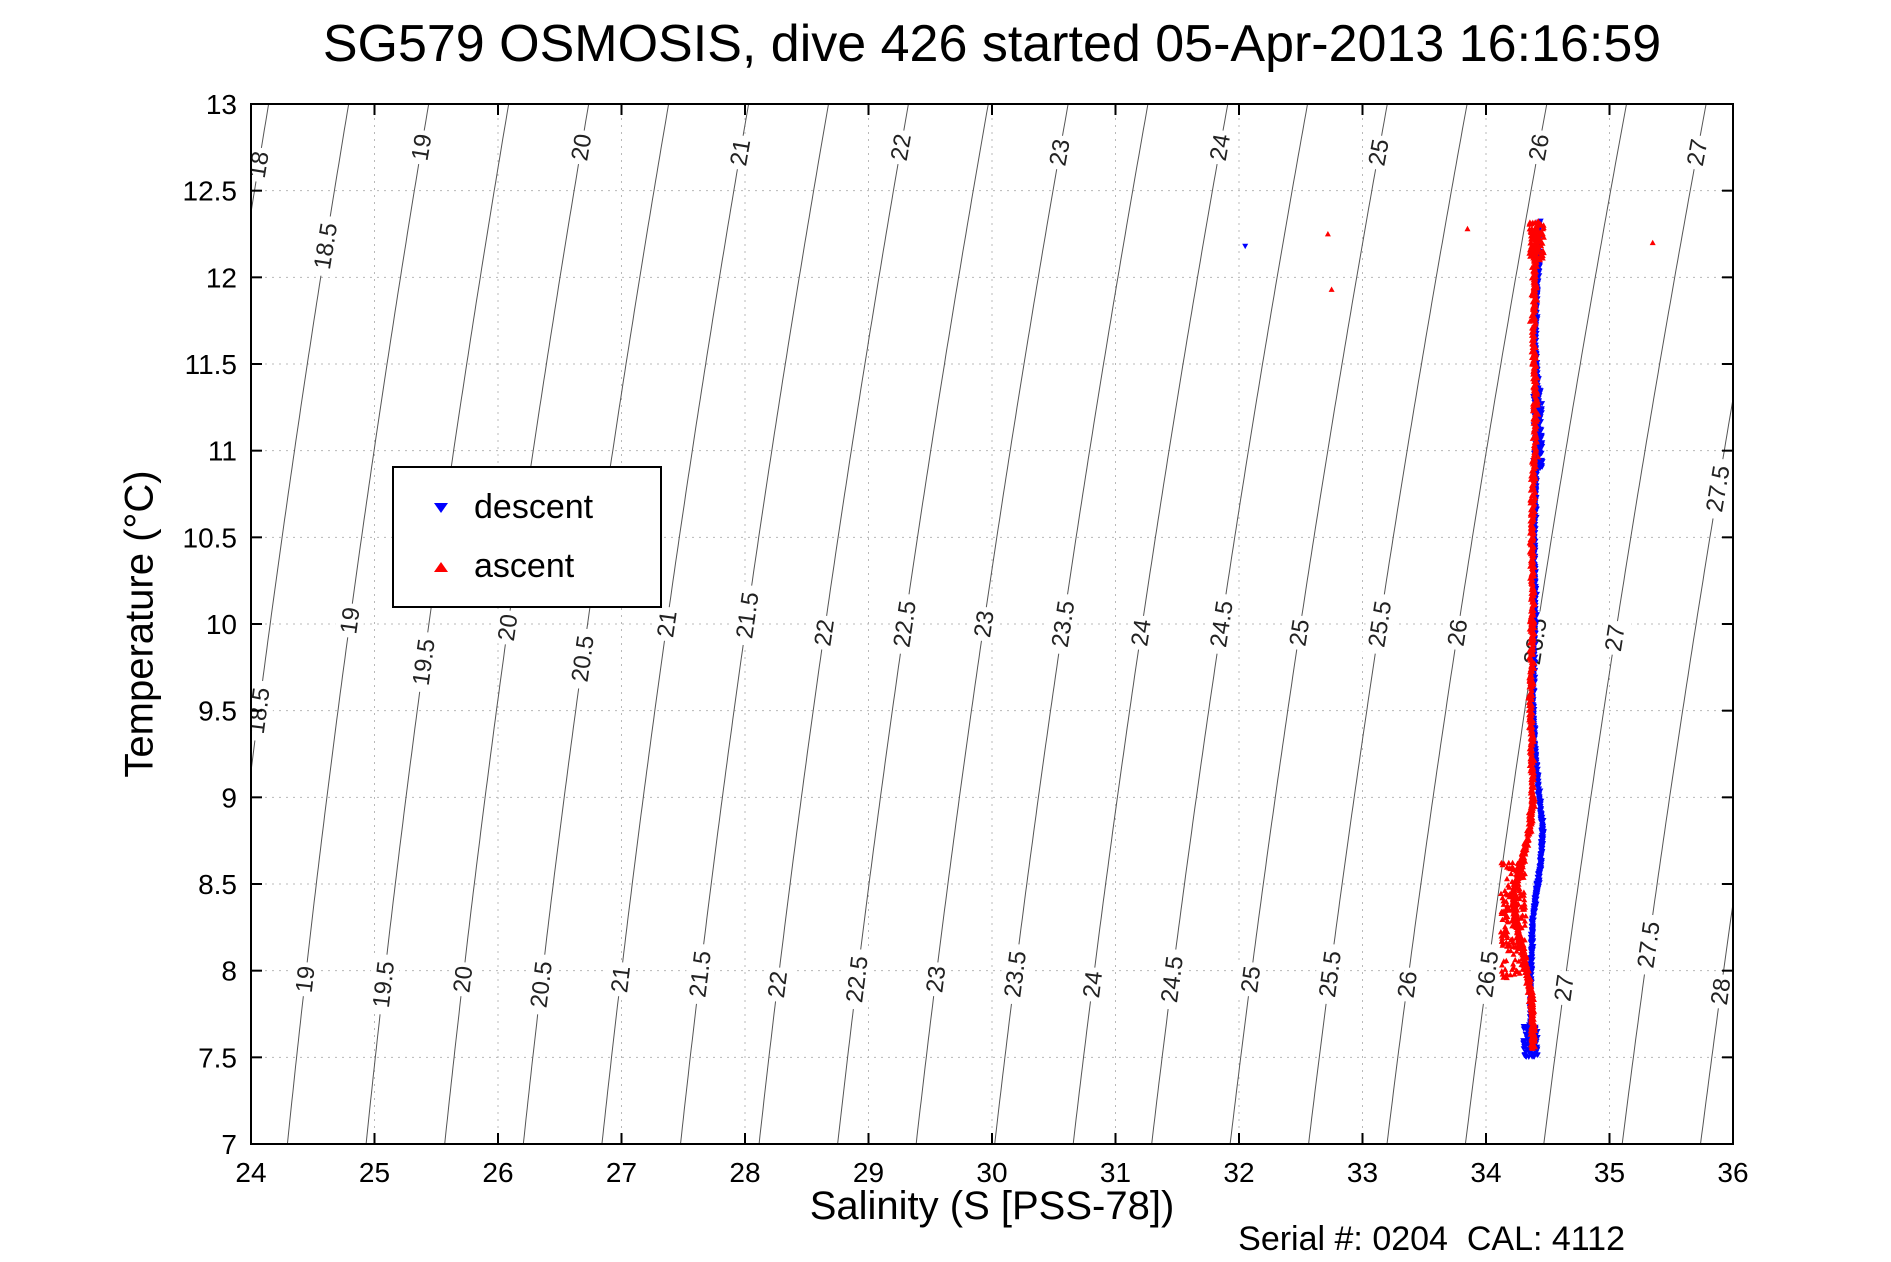 This screenshot has height=1262, width=1891. Describe the element at coordinates (217, 884) in the screenshot. I see `y-tick-label: 8.5` at that location.